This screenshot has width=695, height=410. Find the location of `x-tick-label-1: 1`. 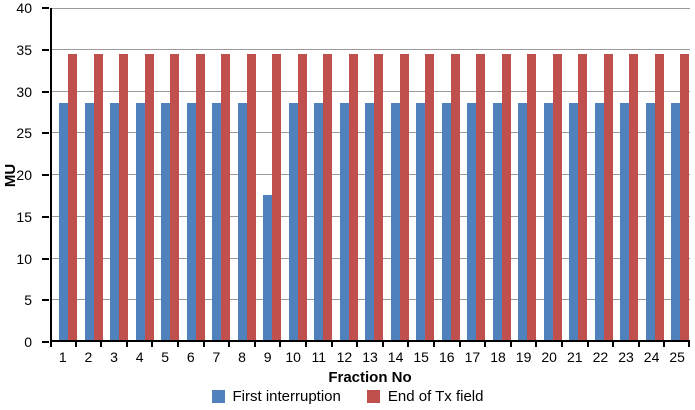

x-tick-label-1: 1 is located at coordinates (62, 357).